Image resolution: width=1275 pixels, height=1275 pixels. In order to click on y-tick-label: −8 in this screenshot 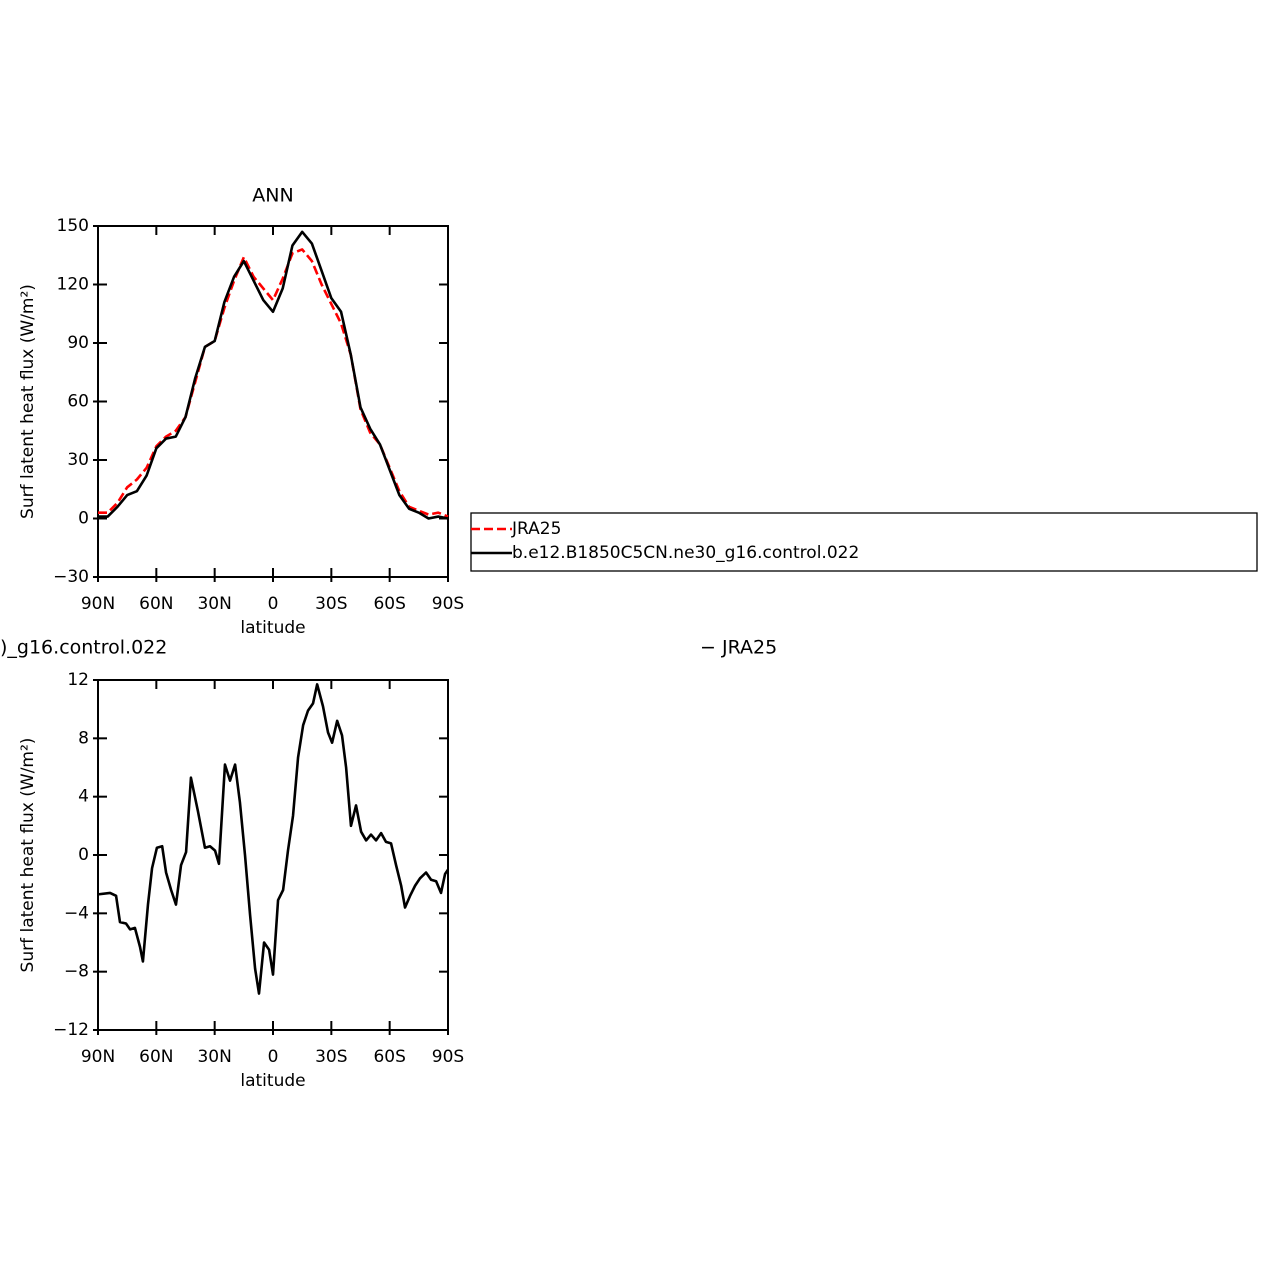, I will do `click(76, 972)`.